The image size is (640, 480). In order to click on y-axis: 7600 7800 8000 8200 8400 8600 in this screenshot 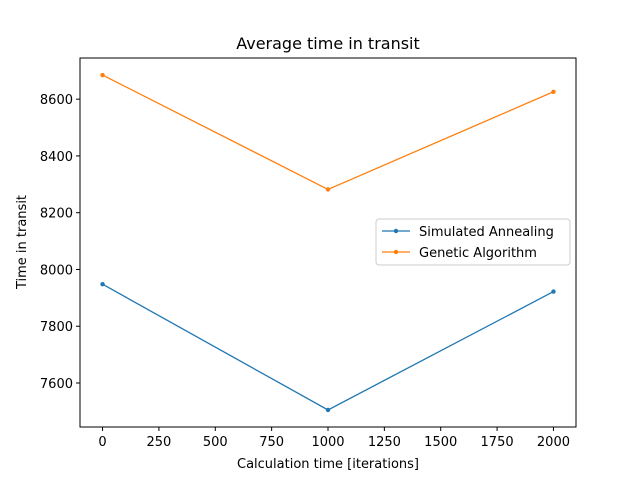, I will do `click(60, 242)`.